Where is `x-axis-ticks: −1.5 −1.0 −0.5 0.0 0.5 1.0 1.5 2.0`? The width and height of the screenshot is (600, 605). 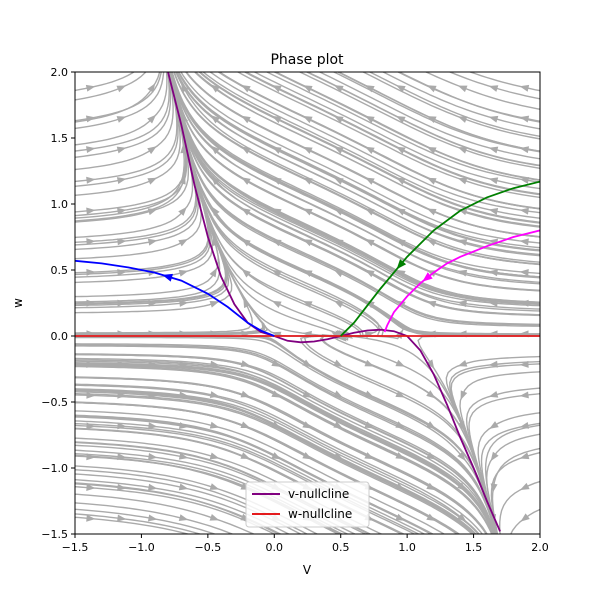
x-axis-ticks: −1.5 −1.0 −0.5 0.0 0.5 1.0 1.5 2.0 is located at coordinates (305, 544).